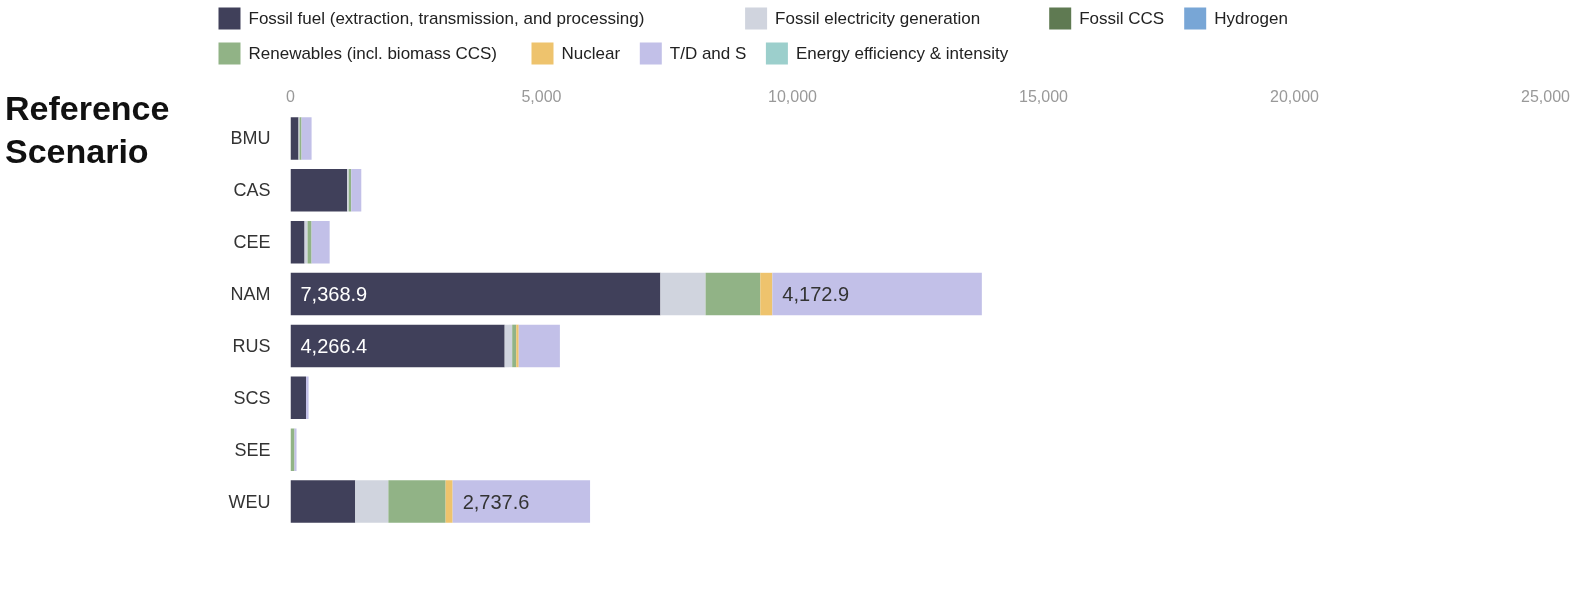  Describe the element at coordinates (1122, 18) in the screenshot. I see `legend-label: Fossil CCS` at that location.